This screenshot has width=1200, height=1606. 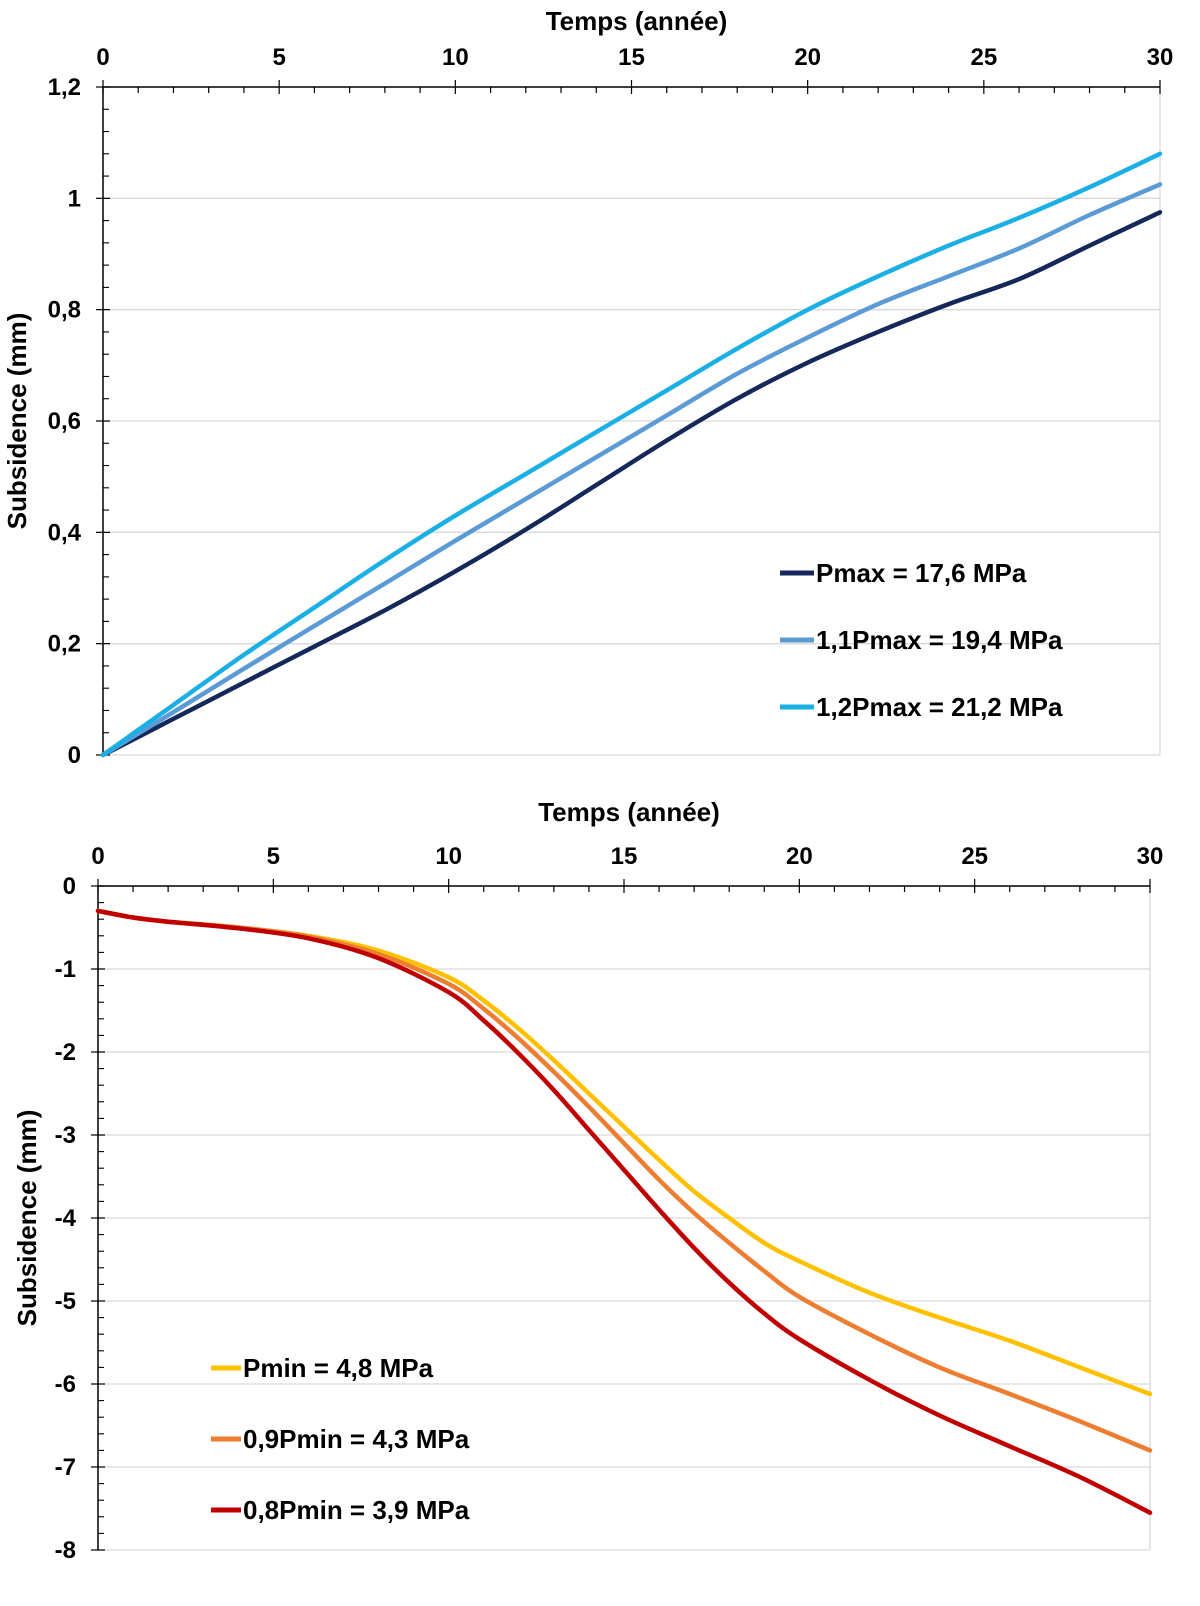 I want to click on y-tick-label: 0,4, so click(x=65, y=532).